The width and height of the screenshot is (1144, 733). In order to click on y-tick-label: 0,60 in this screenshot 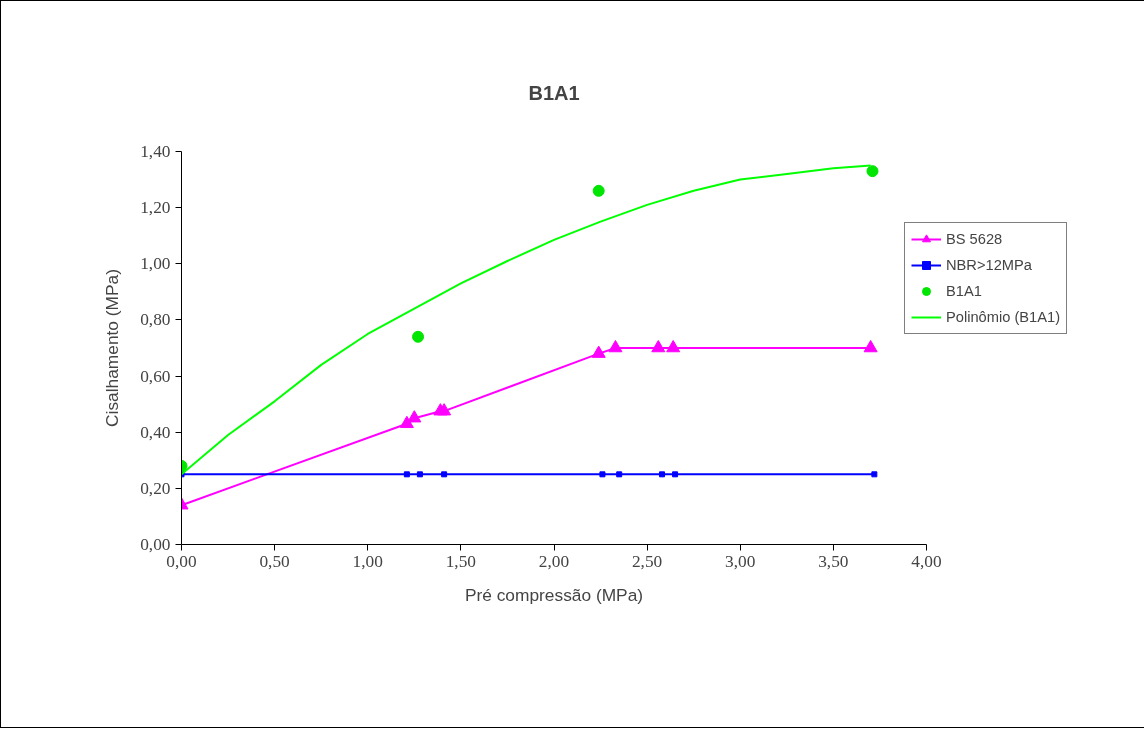, I will do `click(155, 376)`.